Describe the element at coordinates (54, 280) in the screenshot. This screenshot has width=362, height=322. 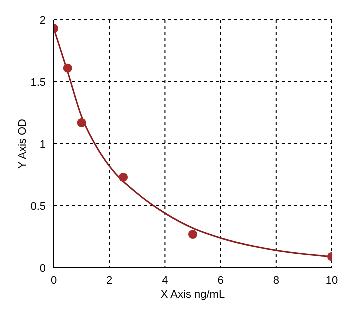
I see `x-tick-label: 0` at that location.